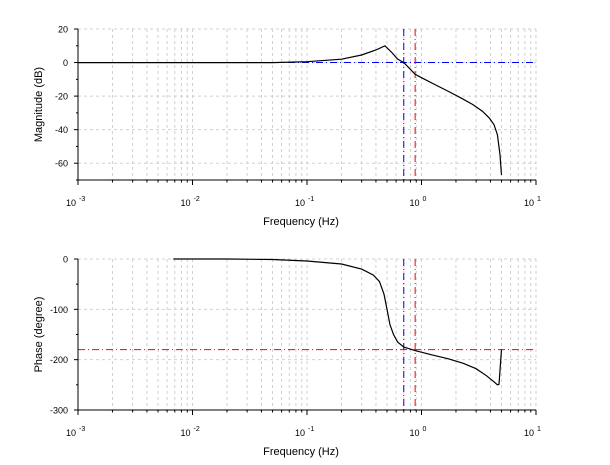 Image resolution: width=610 pixels, height=465 pixels. Describe the element at coordinates (61, 130) in the screenshot. I see `y-tick-label: -40` at that location.